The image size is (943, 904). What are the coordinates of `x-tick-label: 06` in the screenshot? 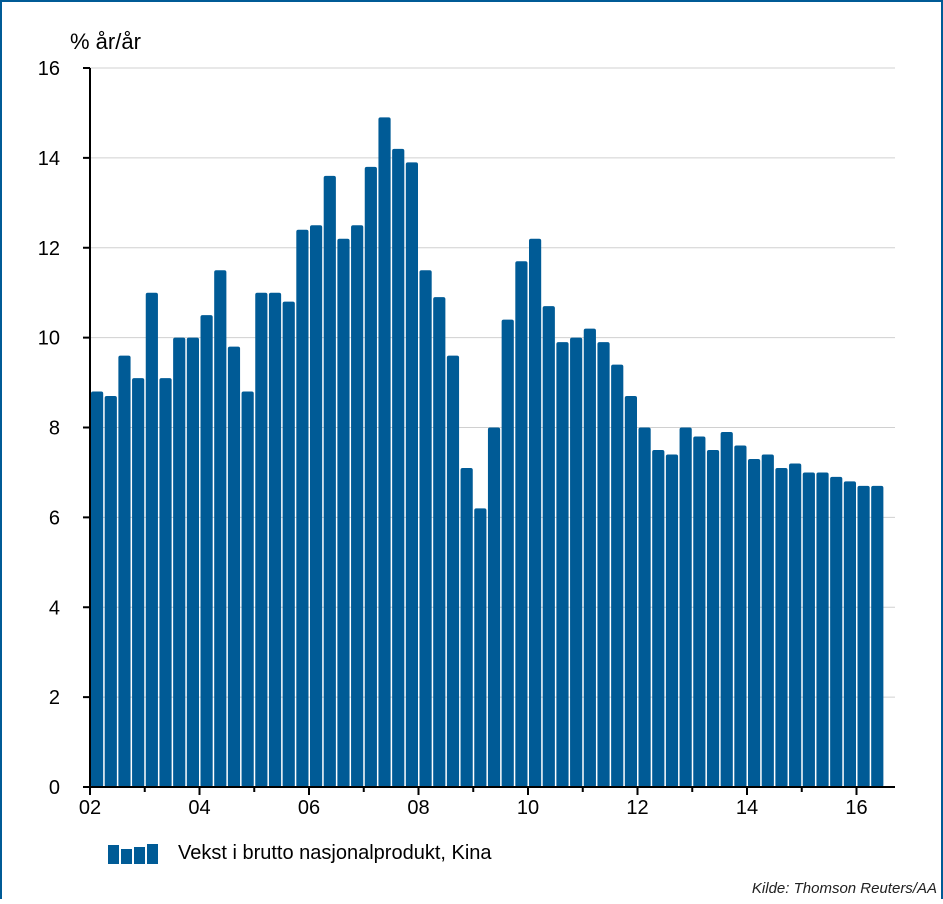 It's located at (309, 808).